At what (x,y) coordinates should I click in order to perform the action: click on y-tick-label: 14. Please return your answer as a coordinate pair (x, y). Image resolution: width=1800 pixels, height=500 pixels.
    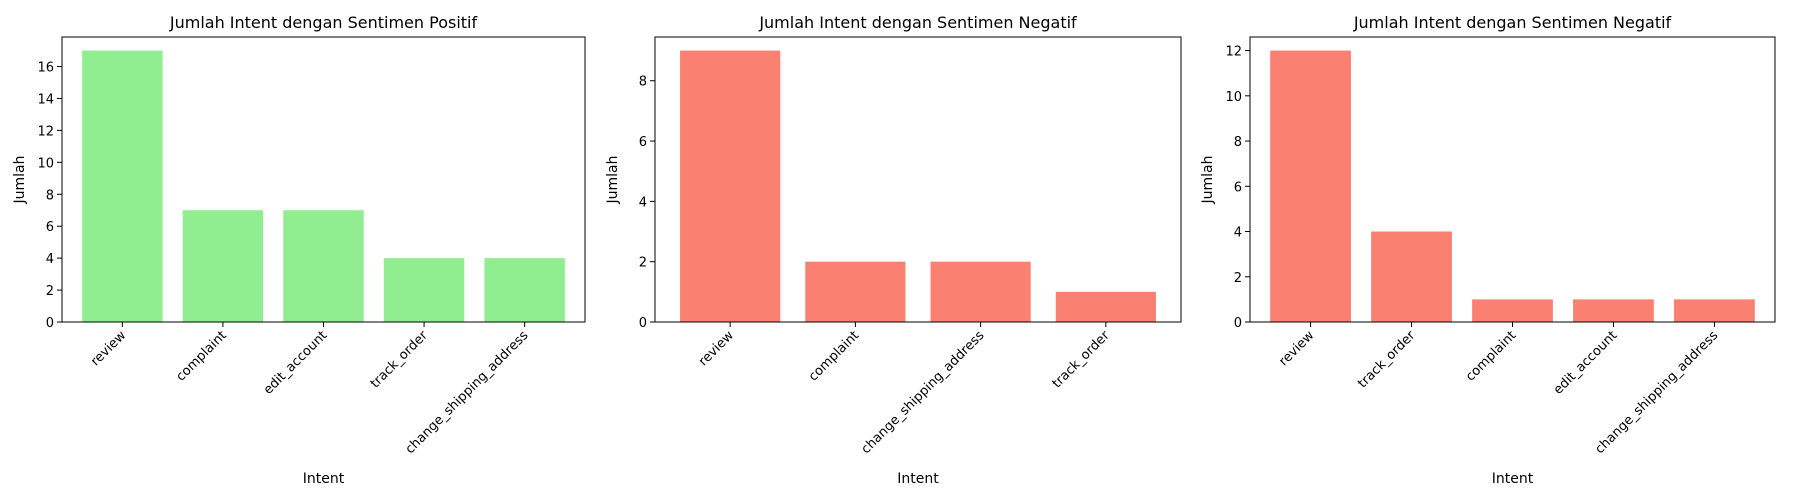
    Looking at the image, I should click on (45, 99).